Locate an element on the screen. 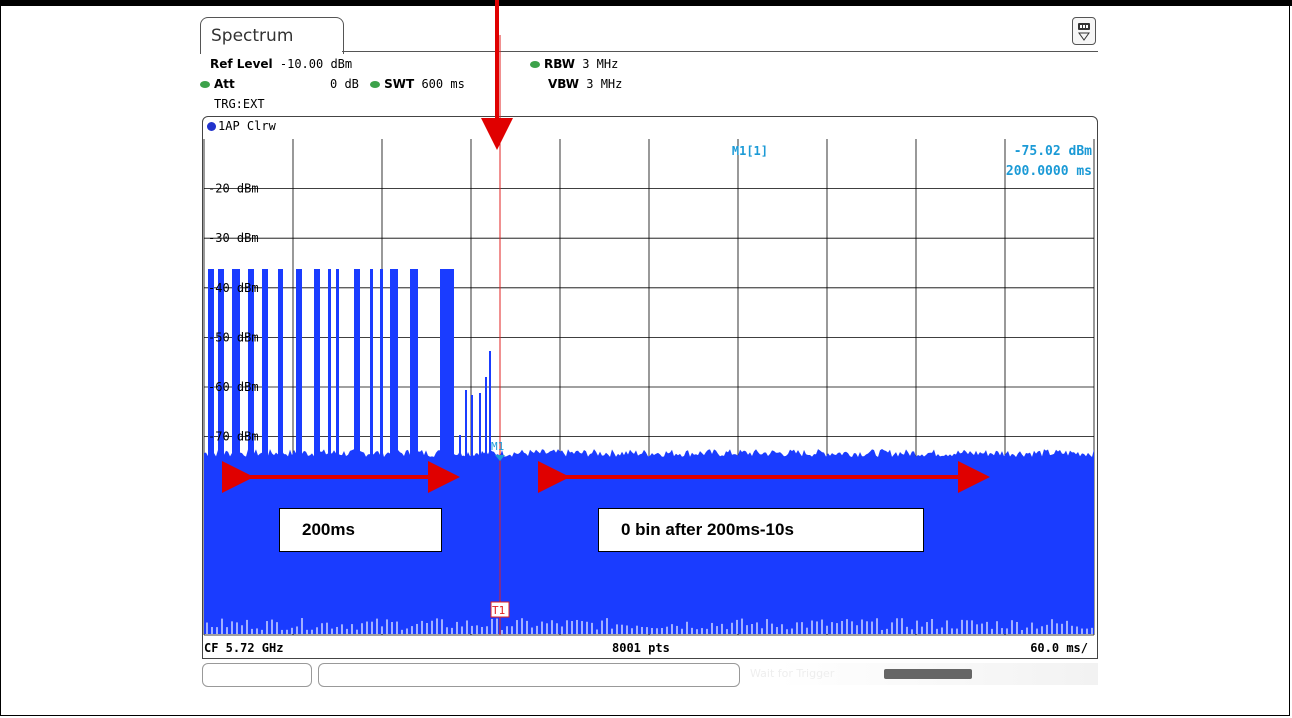  softkey-menu-icon is located at coordinates (1084, 32).